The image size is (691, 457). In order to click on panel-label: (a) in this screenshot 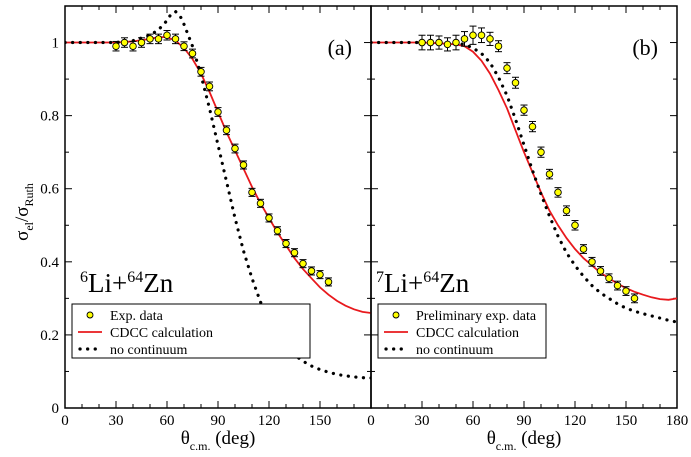, I will do `click(340, 47)`.